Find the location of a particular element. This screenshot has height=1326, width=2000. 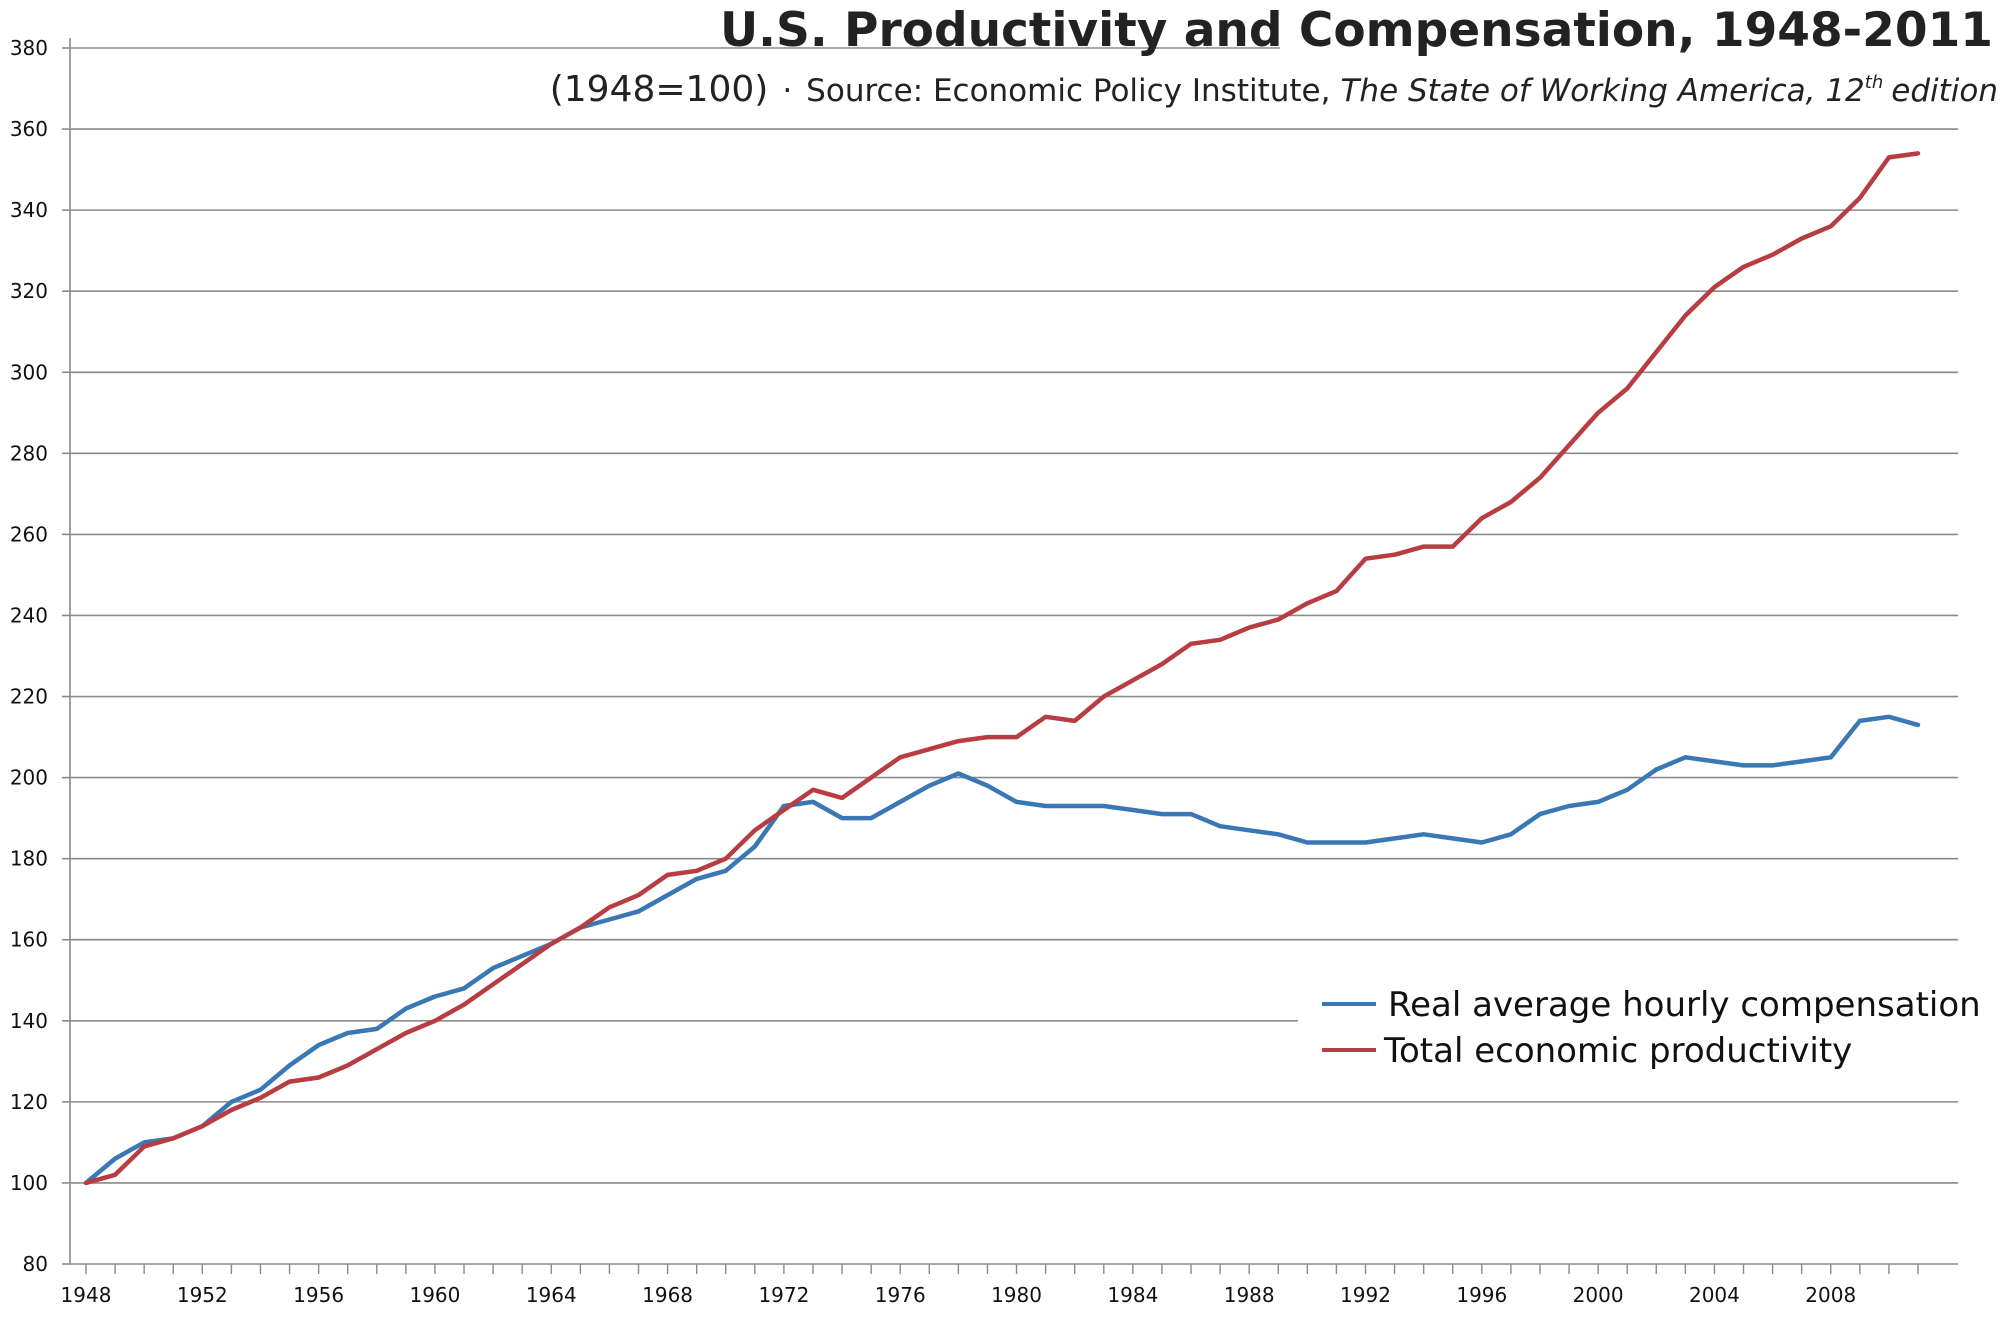

y-tick-label: 340 is located at coordinates (29, 210).